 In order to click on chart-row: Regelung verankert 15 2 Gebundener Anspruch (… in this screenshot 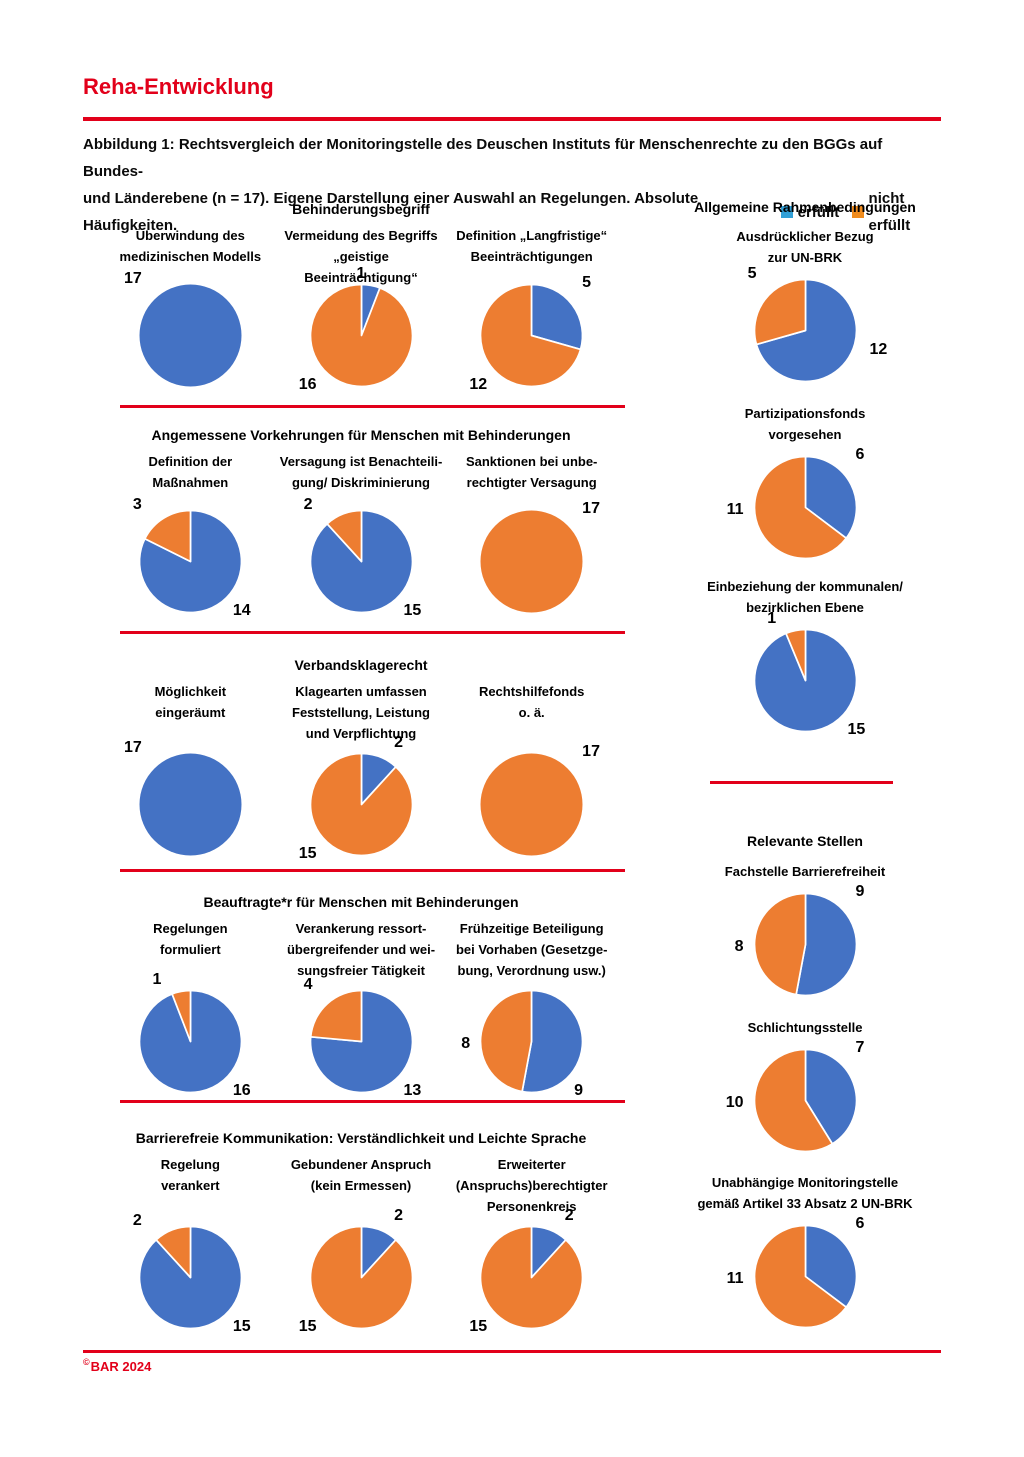, I will do `click(361, 1244)`.